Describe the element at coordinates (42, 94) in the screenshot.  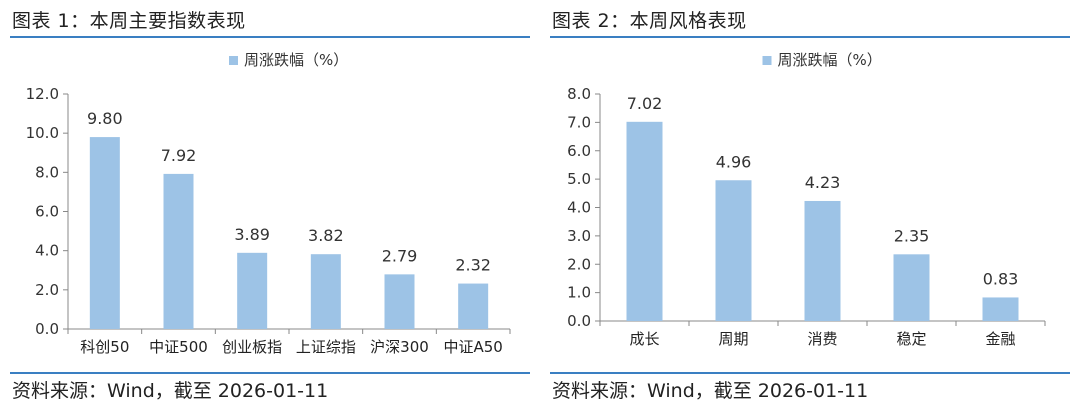
I see `y-tick-label: 12.0` at that location.